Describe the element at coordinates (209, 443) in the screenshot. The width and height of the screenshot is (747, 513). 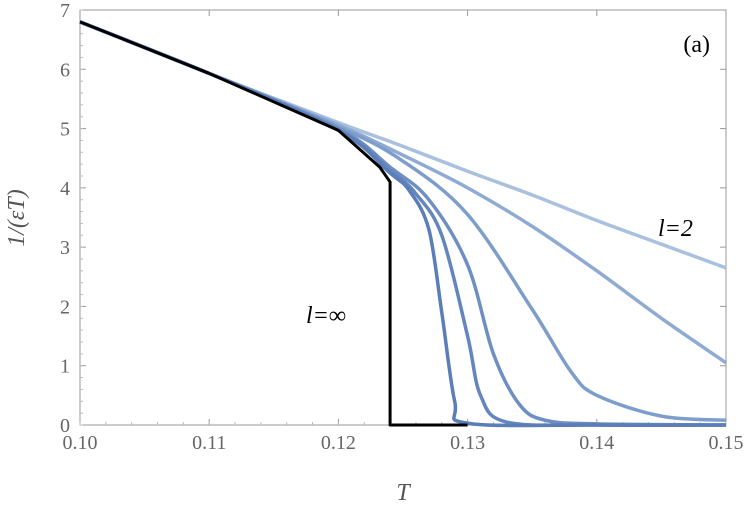
I see `x-tick-label: 0.11` at that location.